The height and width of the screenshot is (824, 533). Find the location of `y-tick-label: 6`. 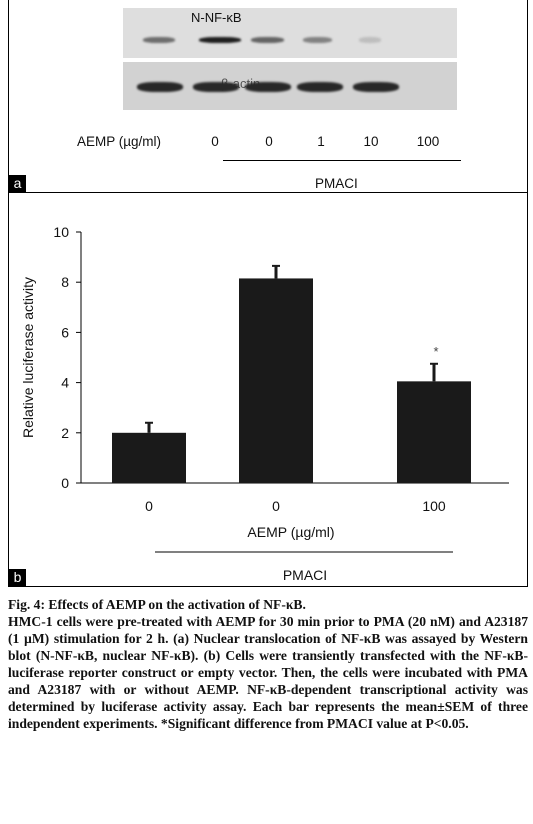

y-tick-label: 6 is located at coordinates (65, 332).